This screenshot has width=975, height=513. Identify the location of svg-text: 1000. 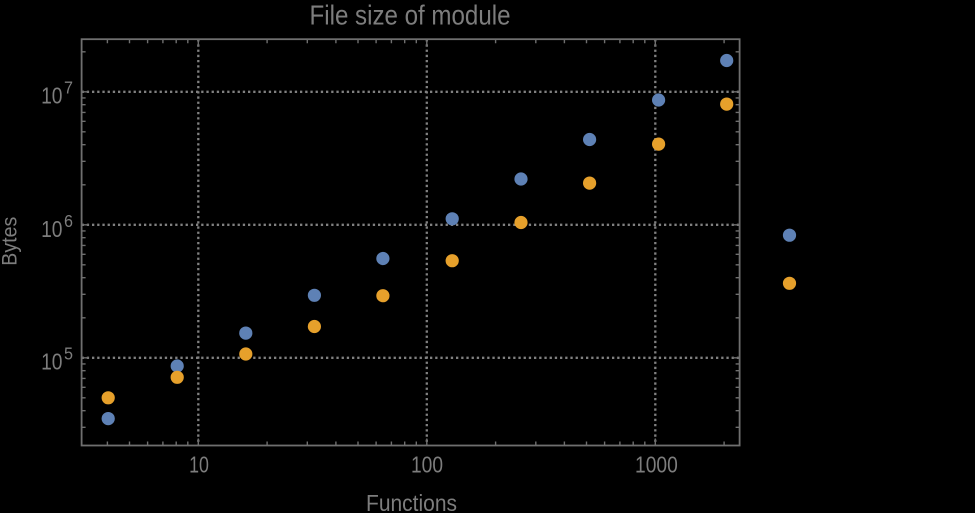
(656, 464).